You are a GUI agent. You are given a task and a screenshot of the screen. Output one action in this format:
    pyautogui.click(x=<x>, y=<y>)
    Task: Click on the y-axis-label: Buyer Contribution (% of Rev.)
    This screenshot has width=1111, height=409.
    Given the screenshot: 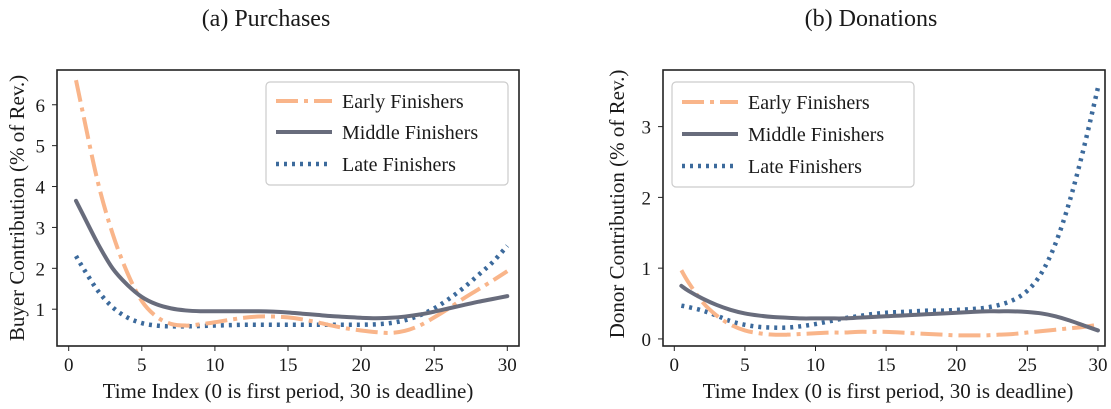 What is the action you would take?
    pyautogui.click(x=17, y=208)
    